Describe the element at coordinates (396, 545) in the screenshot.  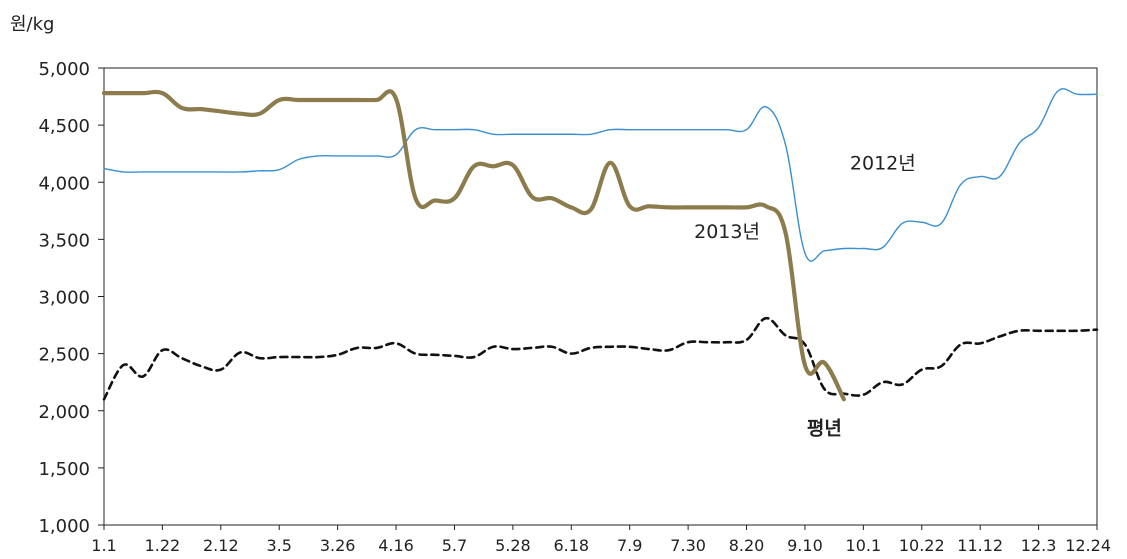
I see `x-tick-label: 4.16` at that location.